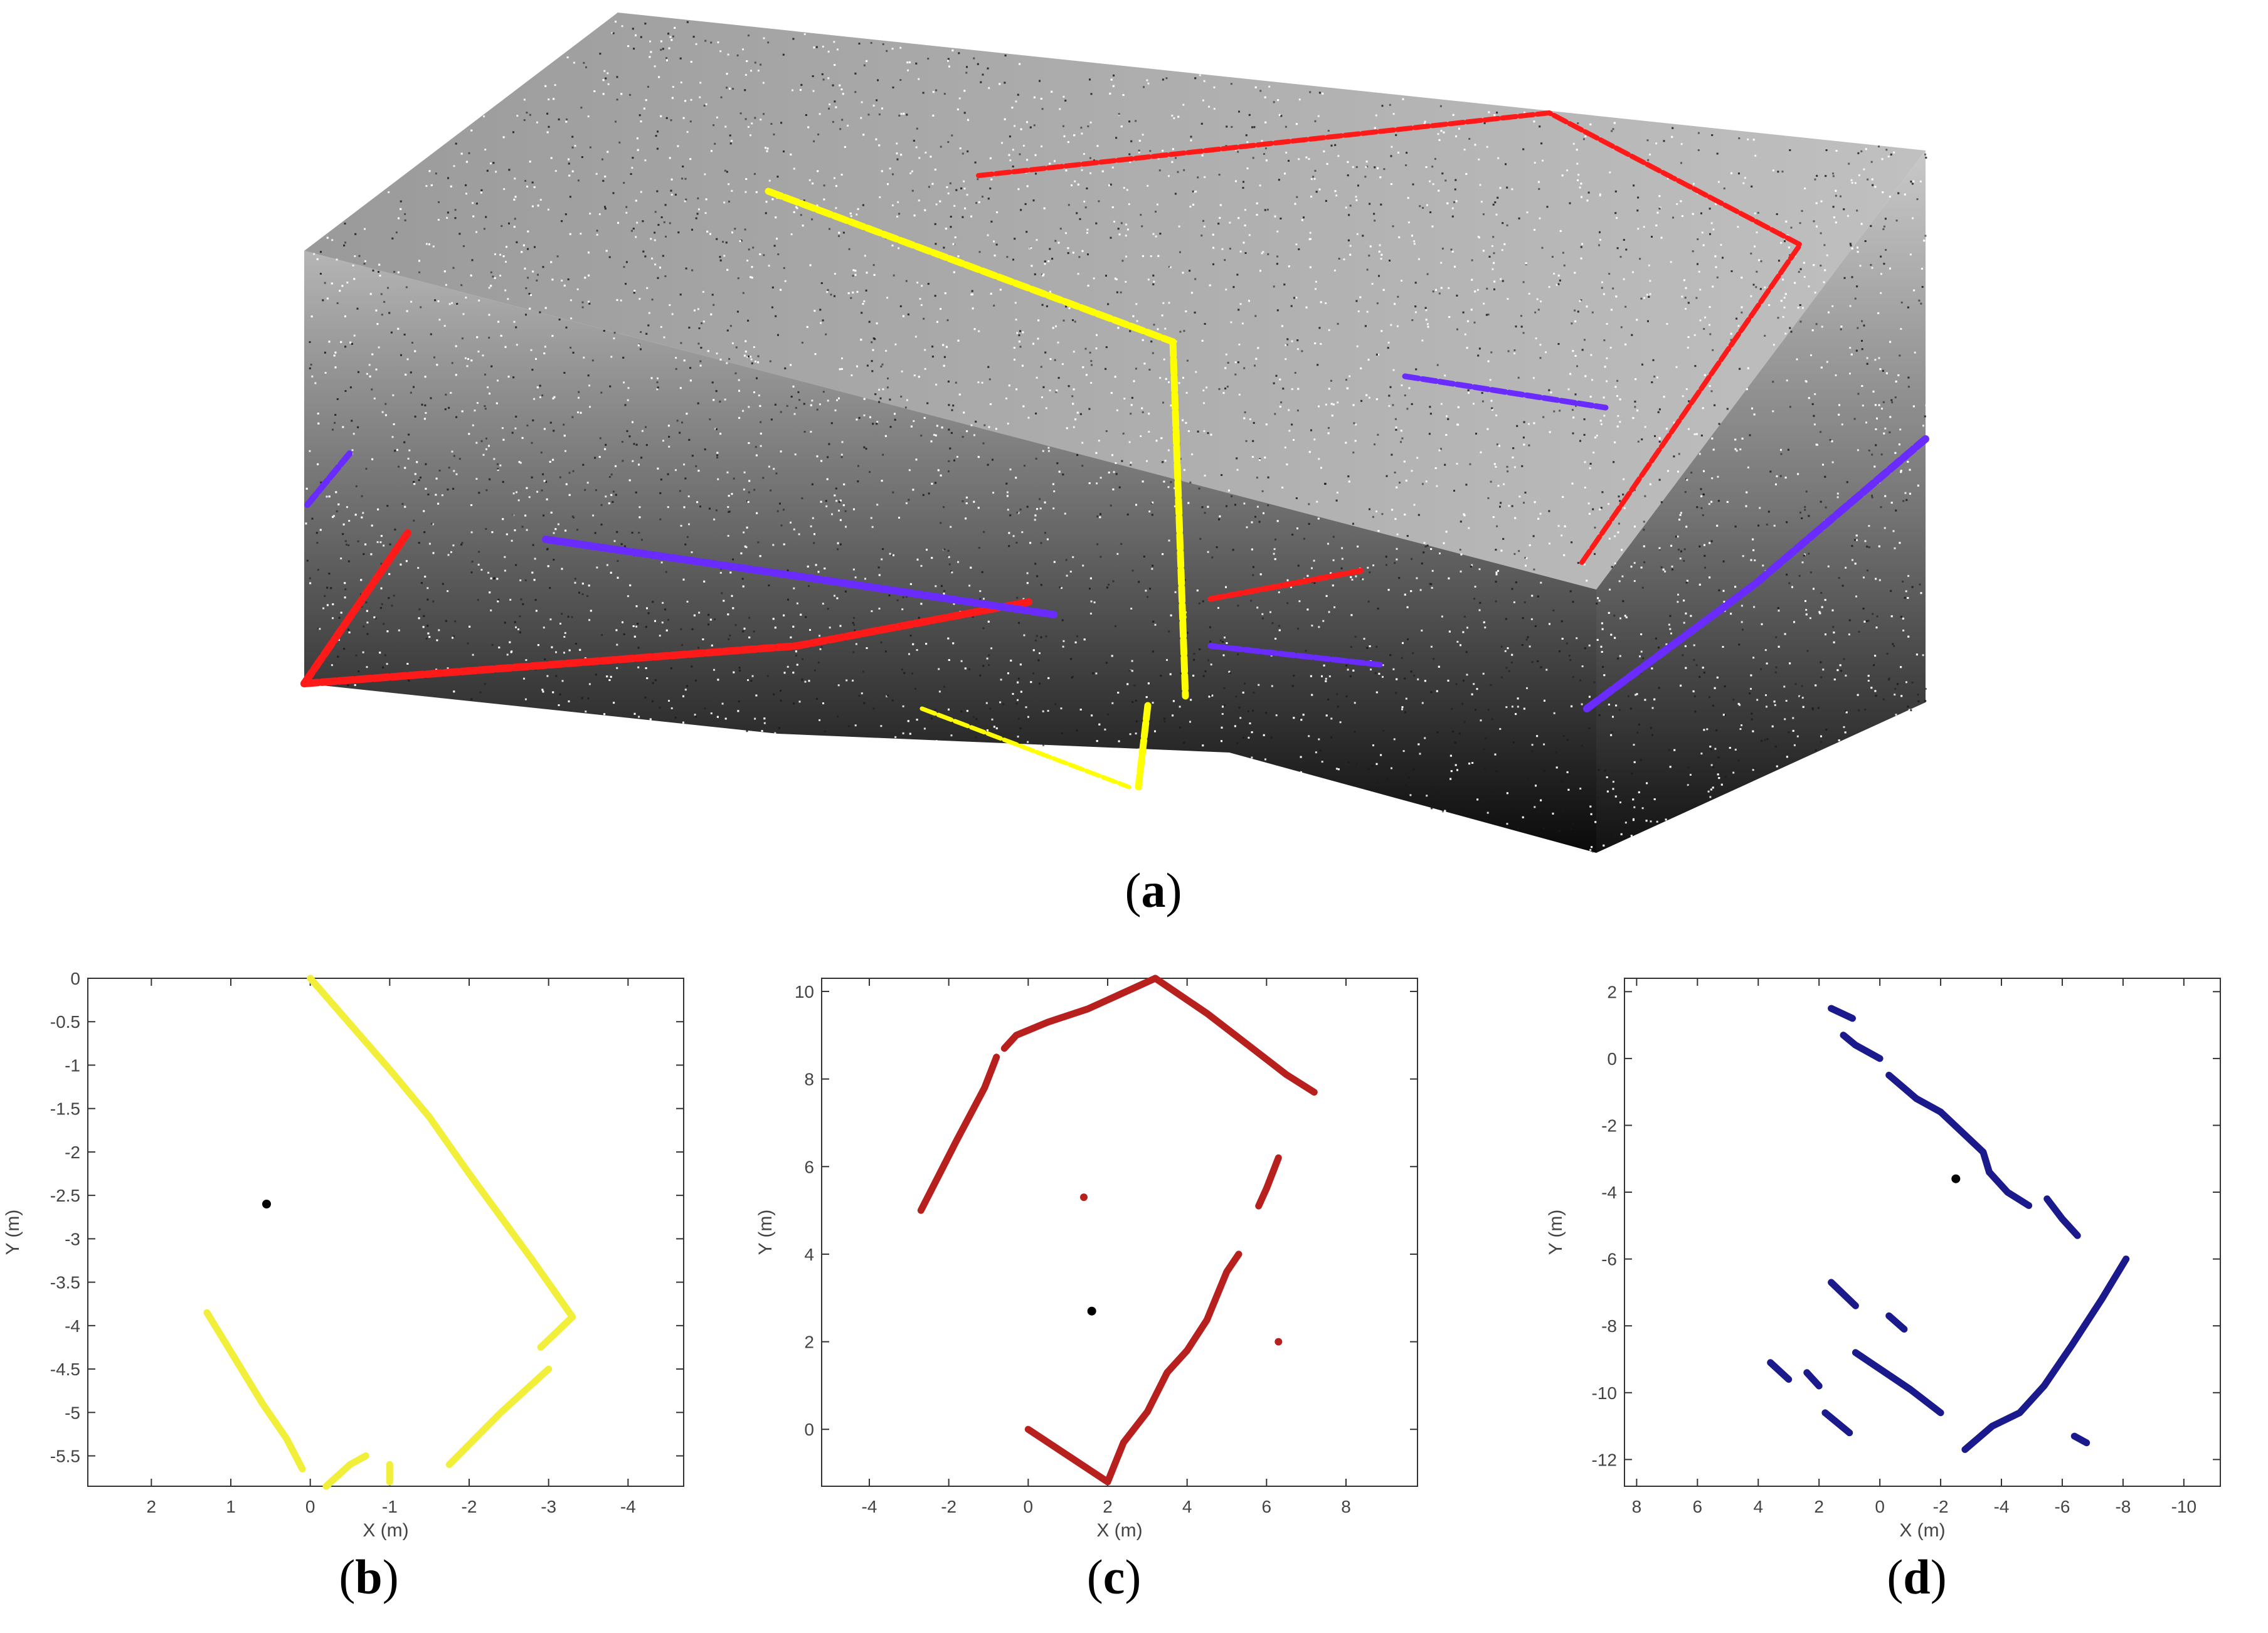 This screenshot has width=2268, height=1633. I want to click on y-tick-label: -5.5, so click(65, 1456).